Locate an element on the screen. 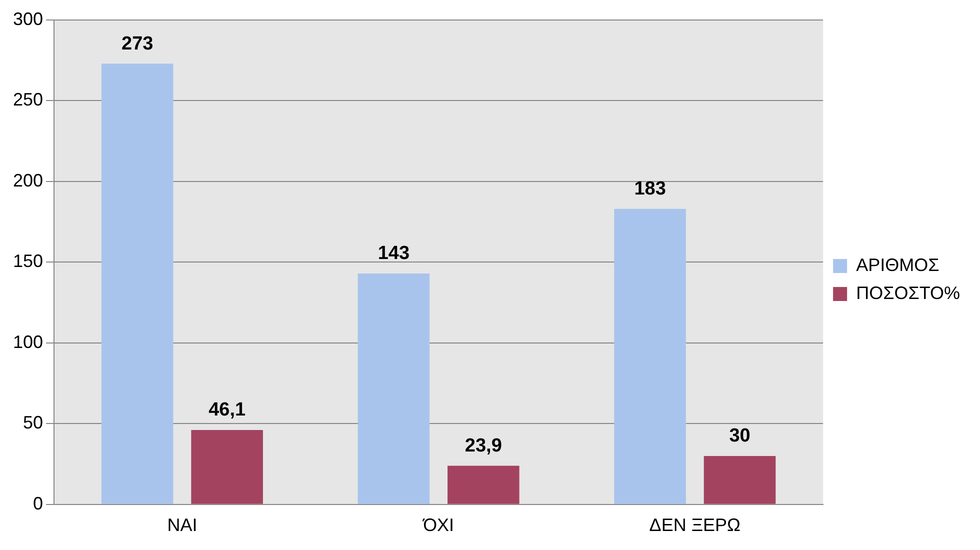 Image resolution: width=980 pixels, height=550 pixels. data-label: 143 is located at coordinates (394, 253).